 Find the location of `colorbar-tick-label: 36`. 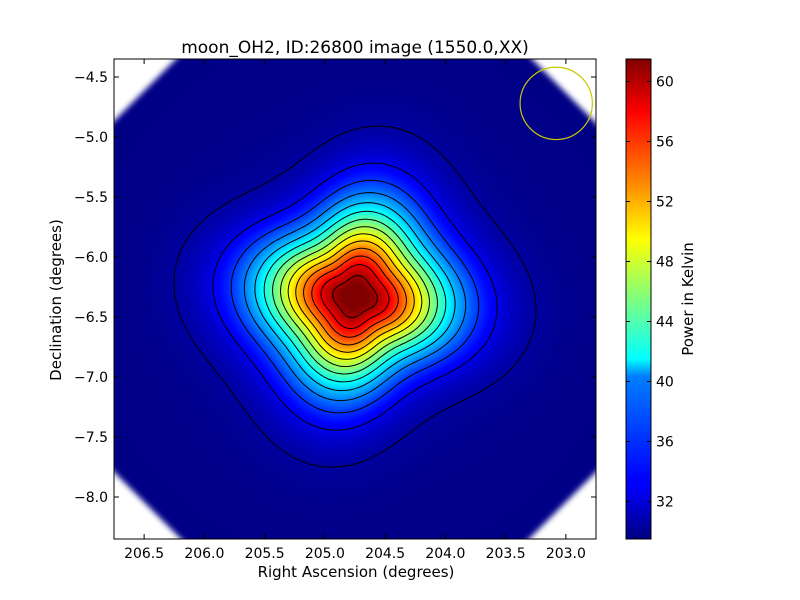

colorbar-tick-label: 36 is located at coordinates (665, 443).